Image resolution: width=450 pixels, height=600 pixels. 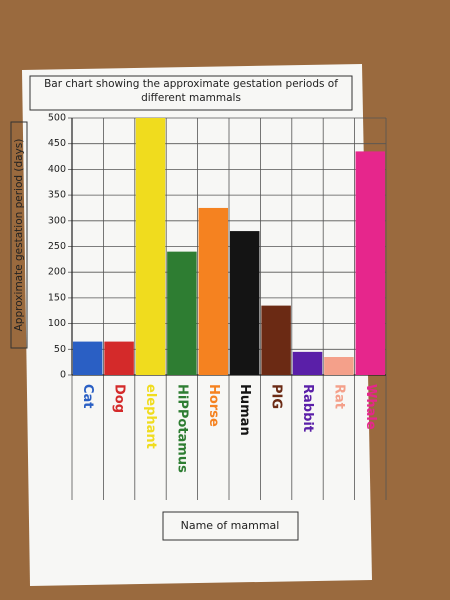 What do you see at coordinates (244, 410) in the screenshot?
I see `x-tick-label: Human` at bounding box center [244, 410].